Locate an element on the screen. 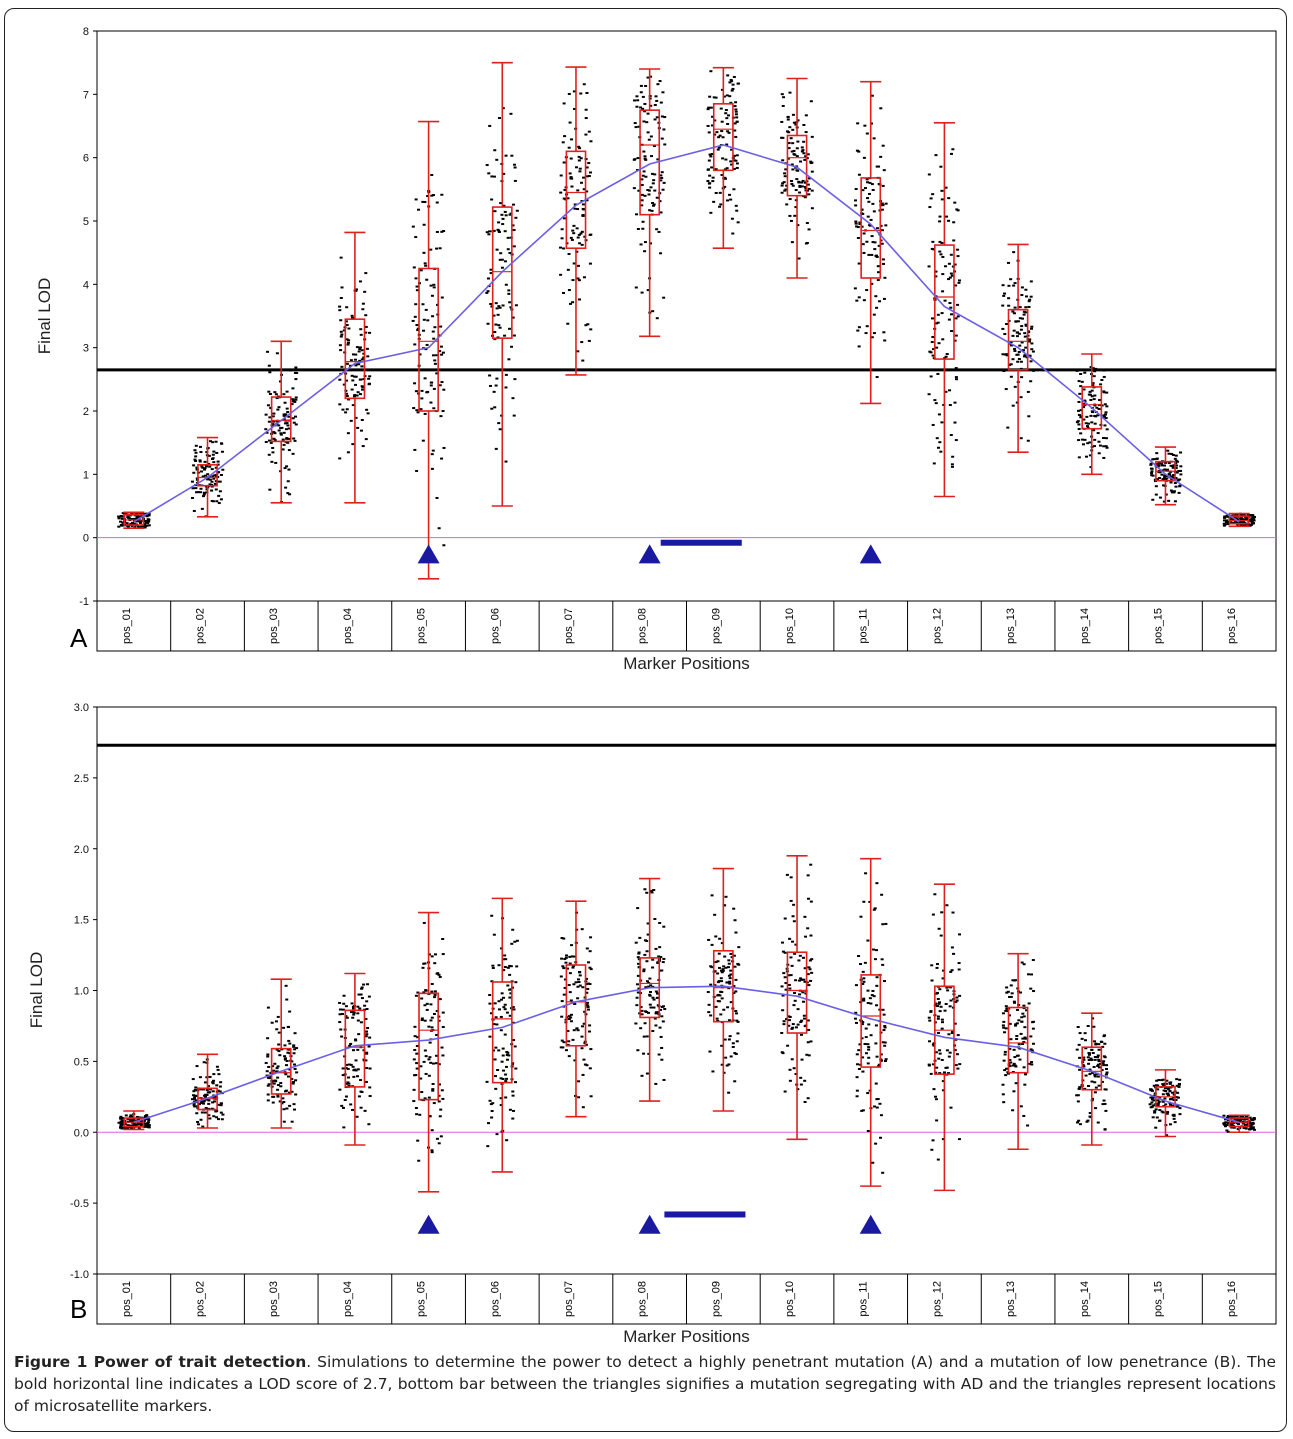 This screenshot has width=1293, height=1439. box-iqr is located at coordinates (355, 359).